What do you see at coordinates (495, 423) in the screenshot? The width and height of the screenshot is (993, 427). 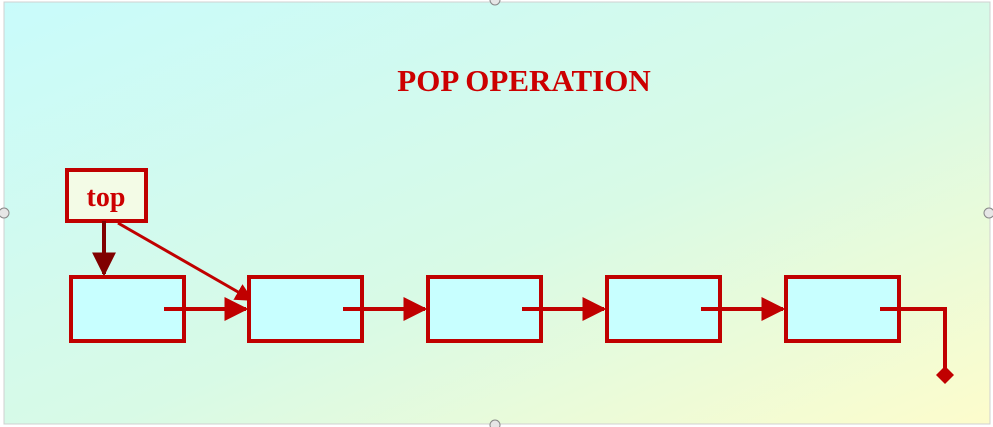 I see `resize-handle-bottom` at bounding box center [495, 423].